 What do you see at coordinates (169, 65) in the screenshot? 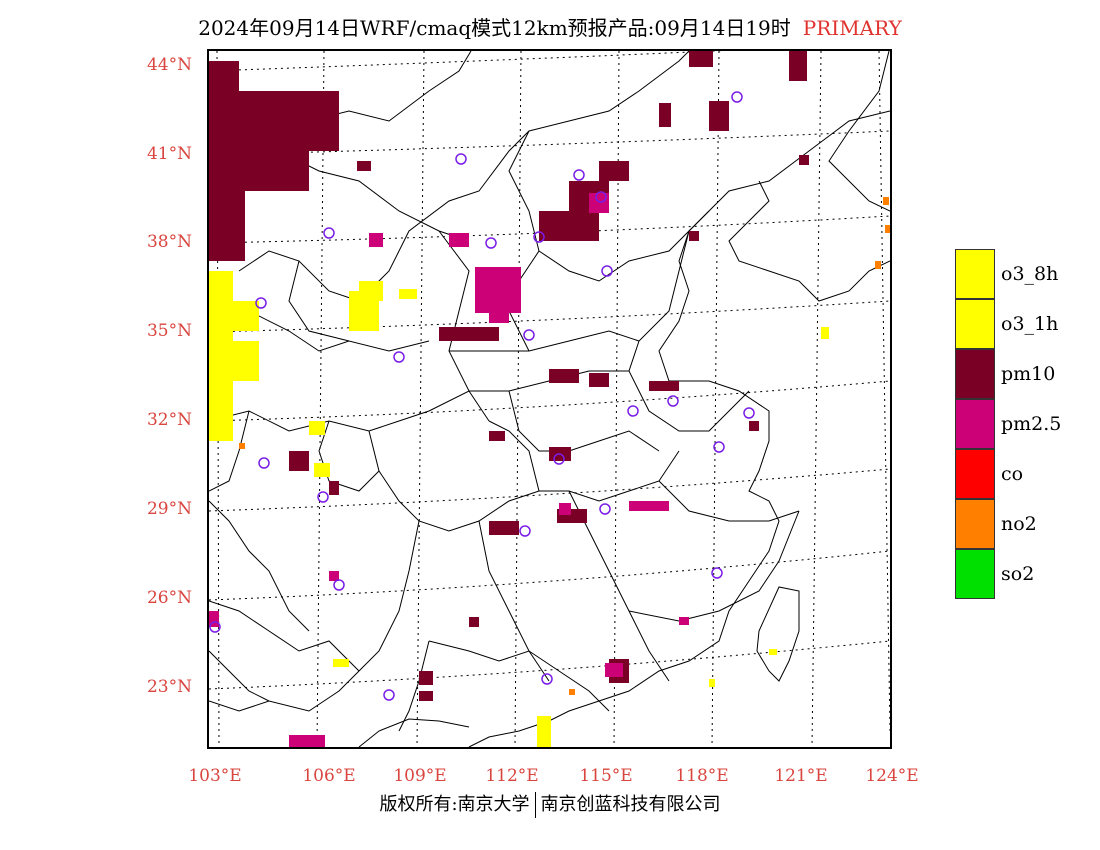
I see `lat-label-44: 44°N` at bounding box center [169, 65].